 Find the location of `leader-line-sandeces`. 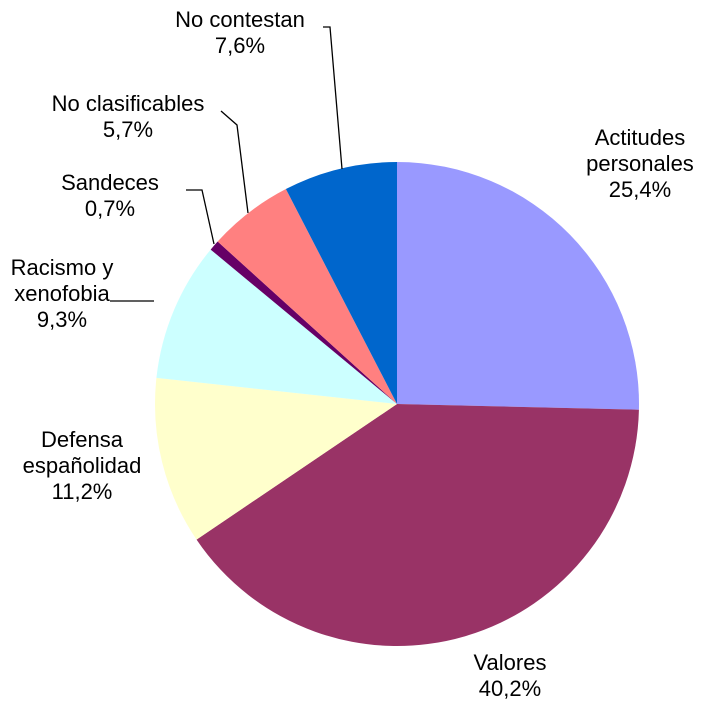

leader-line-sandeces is located at coordinates (200, 217).